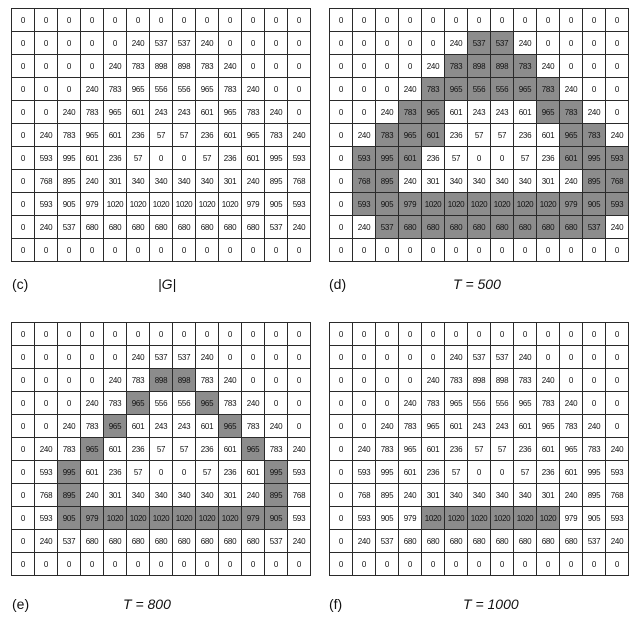 The image size is (631, 620). Describe the element at coordinates (479, 43) in the screenshot. I see `grid-row: 0 0 0 0 0 240 537 537 240 0 0 0 0` at that location.